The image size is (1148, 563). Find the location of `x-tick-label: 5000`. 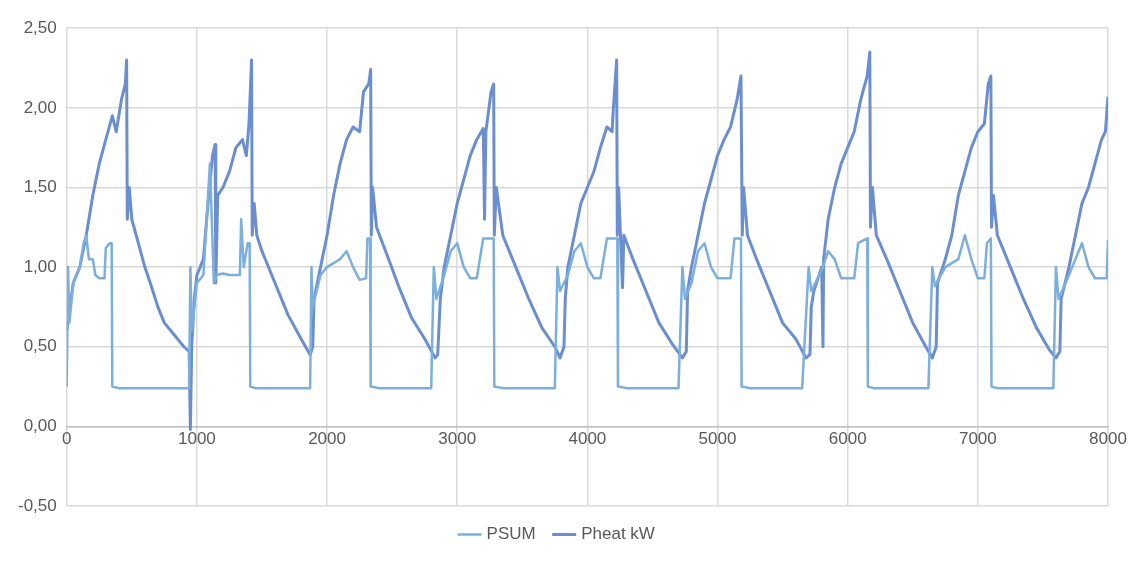

x-tick-label: 5000 is located at coordinates (717, 439).